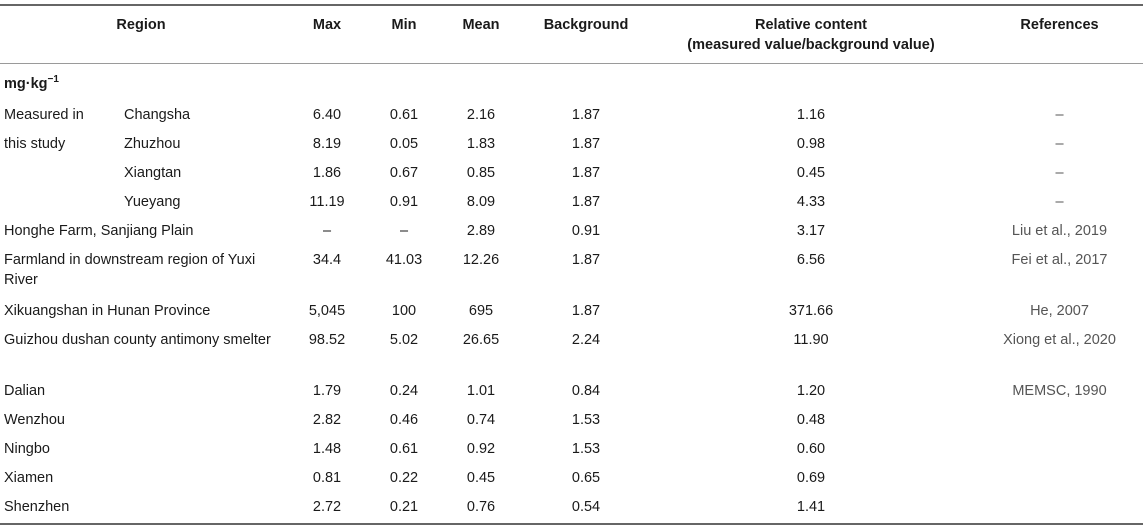 The height and width of the screenshot is (525, 1143). Describe the element at coordinates (327, 340) in the screenshot. I see `cell-max: 98.52` at that location.